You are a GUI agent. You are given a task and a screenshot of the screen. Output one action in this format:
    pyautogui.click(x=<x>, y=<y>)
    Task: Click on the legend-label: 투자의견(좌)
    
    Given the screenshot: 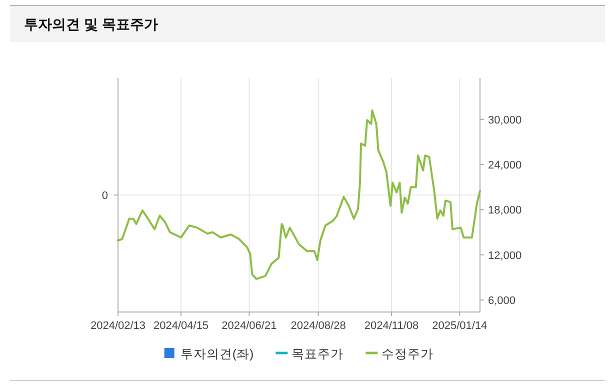 What is the action you would take?
    pyautogui.click(x=217, y=354)
    